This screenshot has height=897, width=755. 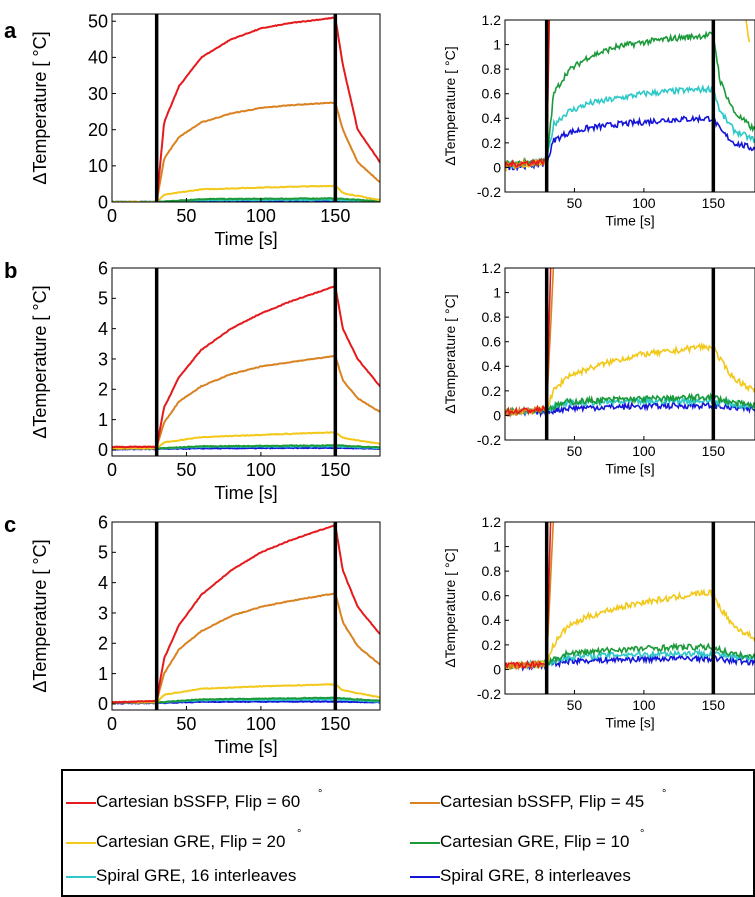 I want to click on y-tick-label: 2, so click(x=103, y=644).